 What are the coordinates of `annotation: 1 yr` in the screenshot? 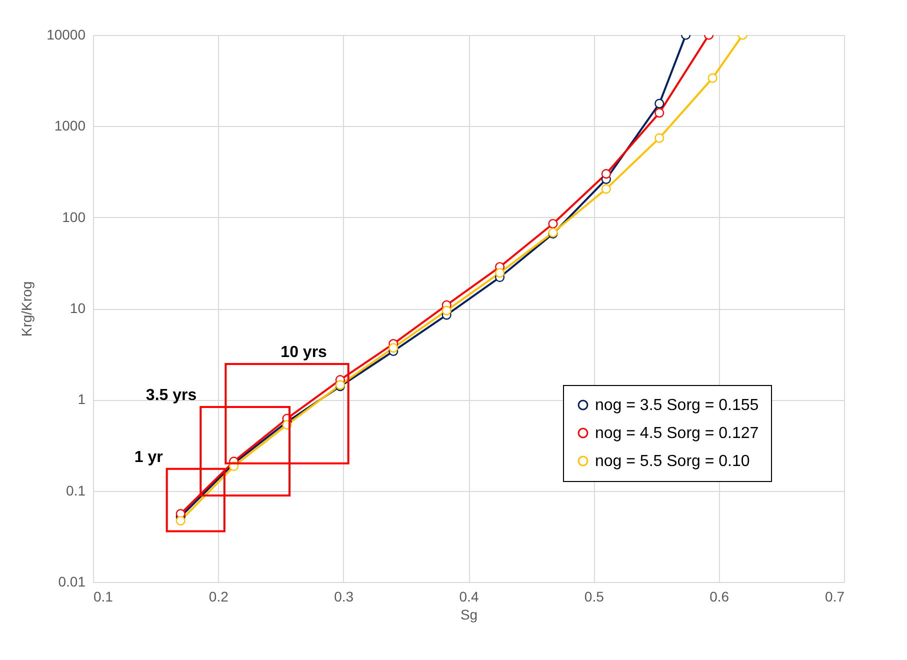 It's located at (148, 457).